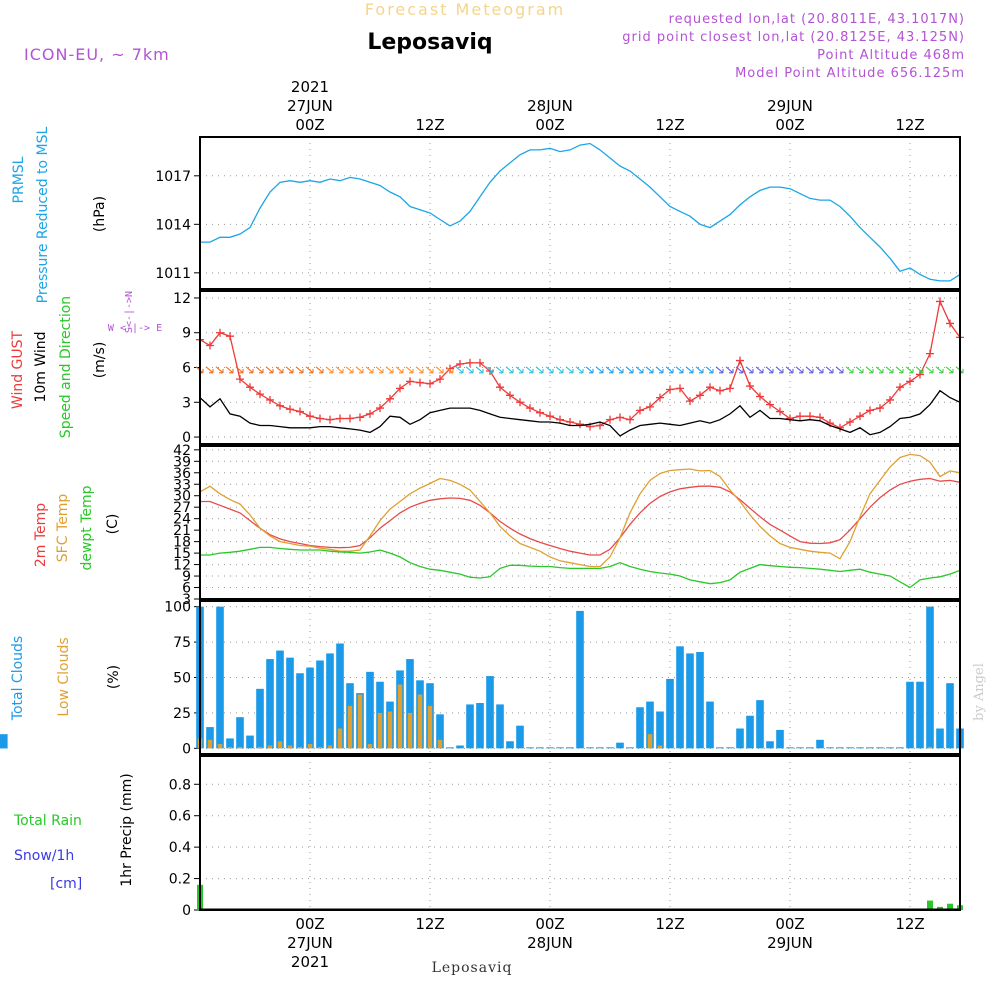  Describe the element at coordinates (465, 9) in the screenshot. I see `faded-title: Forecast Meteogram` at that location.